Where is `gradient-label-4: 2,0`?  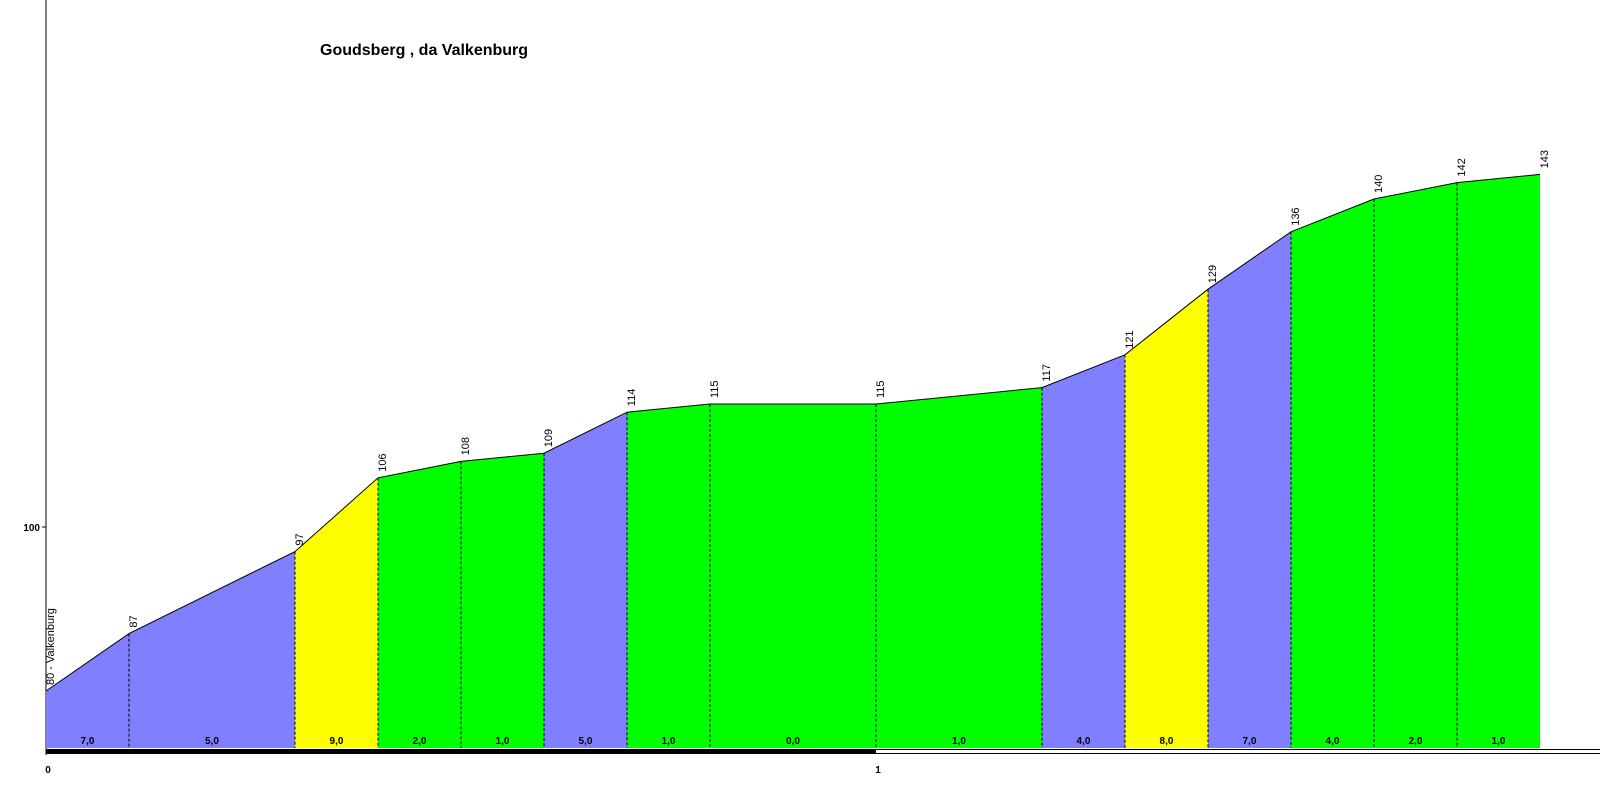
gradient-label-4: 2,0 is located at coordinates (420, 741).